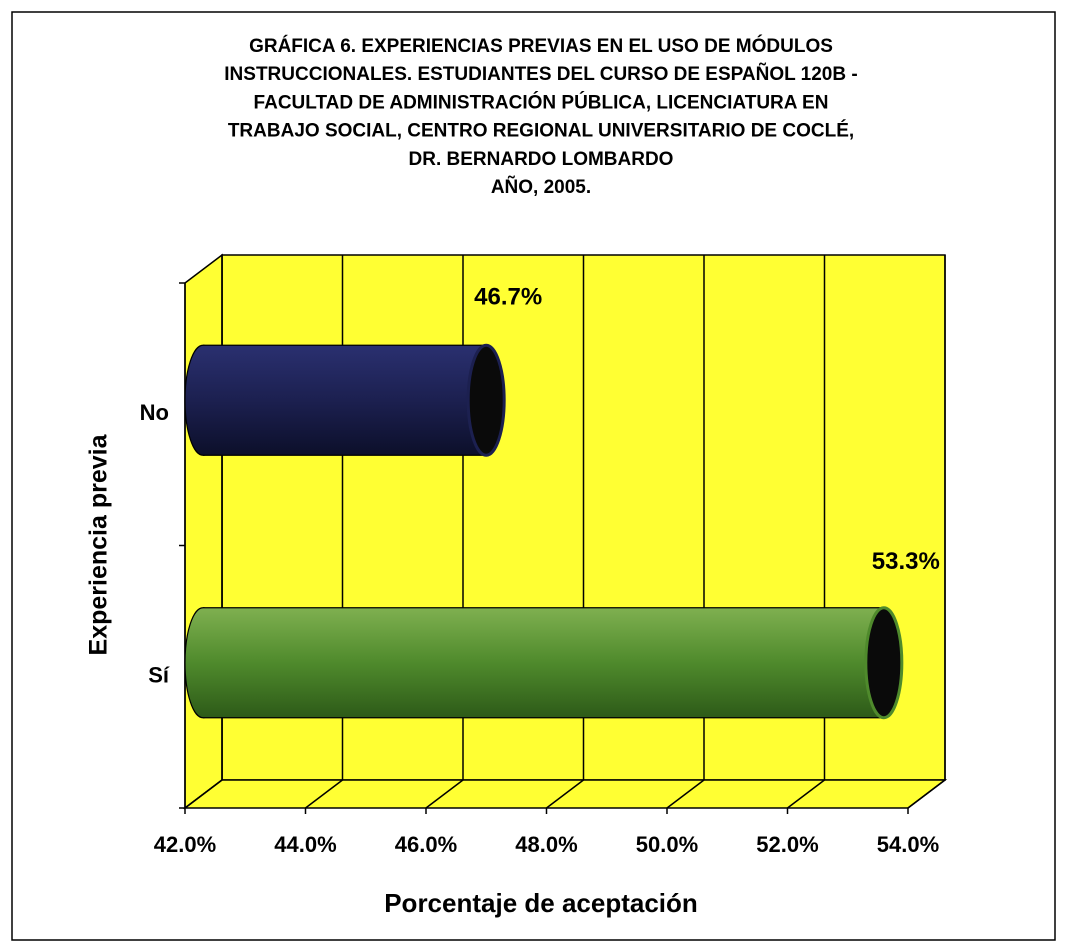  I want to click on x-tick-label: 48.0%, so click(546, 844).